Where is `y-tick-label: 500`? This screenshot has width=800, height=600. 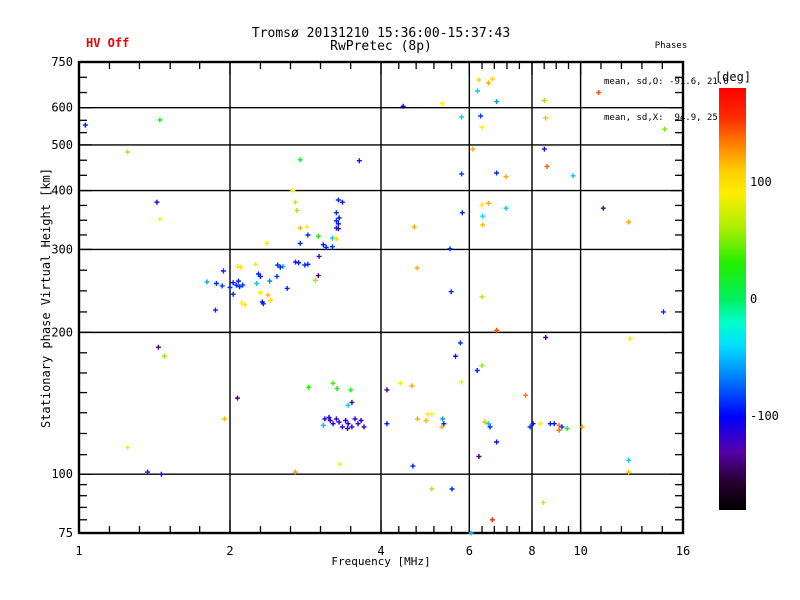
y-tick-label: 500 is located at coordinates (62, 145).